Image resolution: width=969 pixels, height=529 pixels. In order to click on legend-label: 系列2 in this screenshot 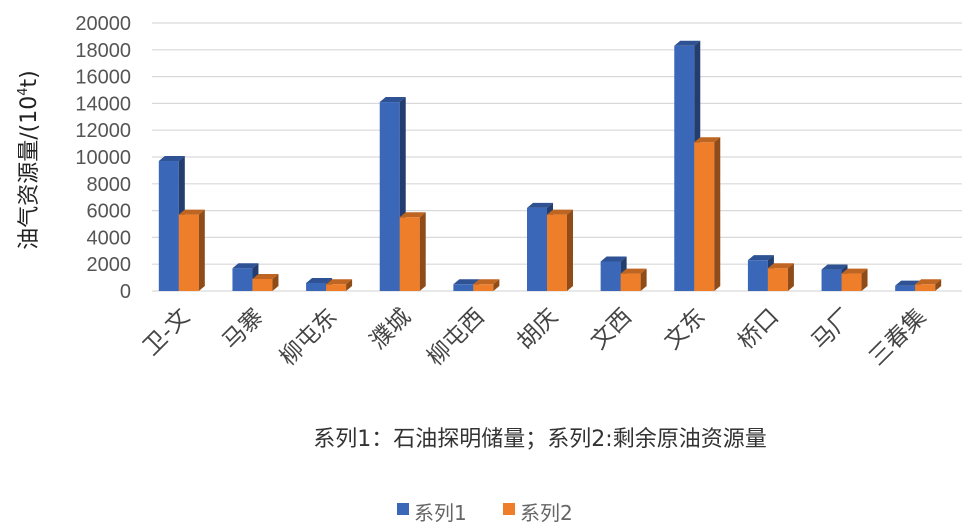, I will do `click(546, 513)`.